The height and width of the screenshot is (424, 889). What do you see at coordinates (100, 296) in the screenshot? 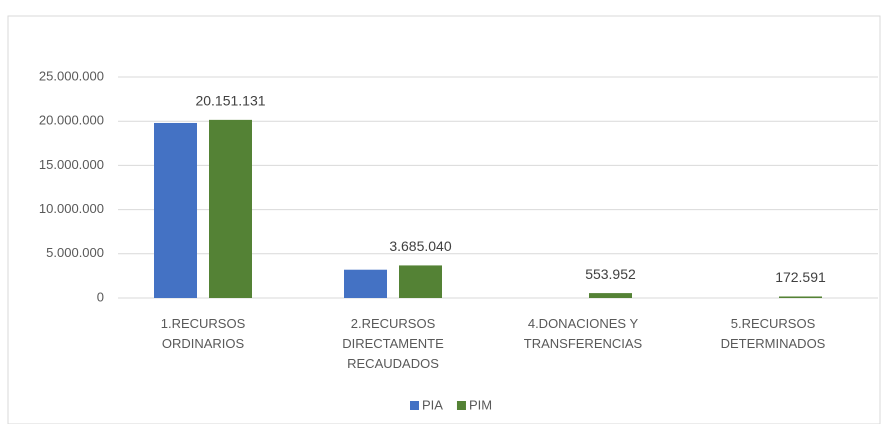
I see `y-tick-label: 0` at bounding box center [100, 296].